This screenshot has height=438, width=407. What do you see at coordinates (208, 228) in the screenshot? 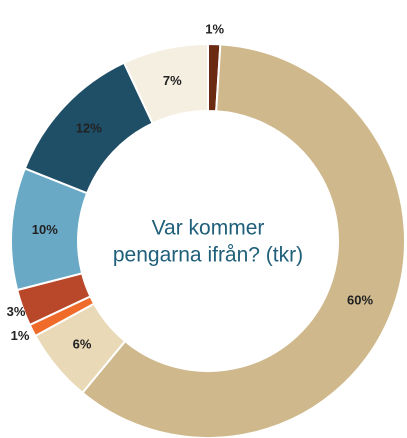
I see `chart-title: Var kommer` at bounding box center [208, 228].